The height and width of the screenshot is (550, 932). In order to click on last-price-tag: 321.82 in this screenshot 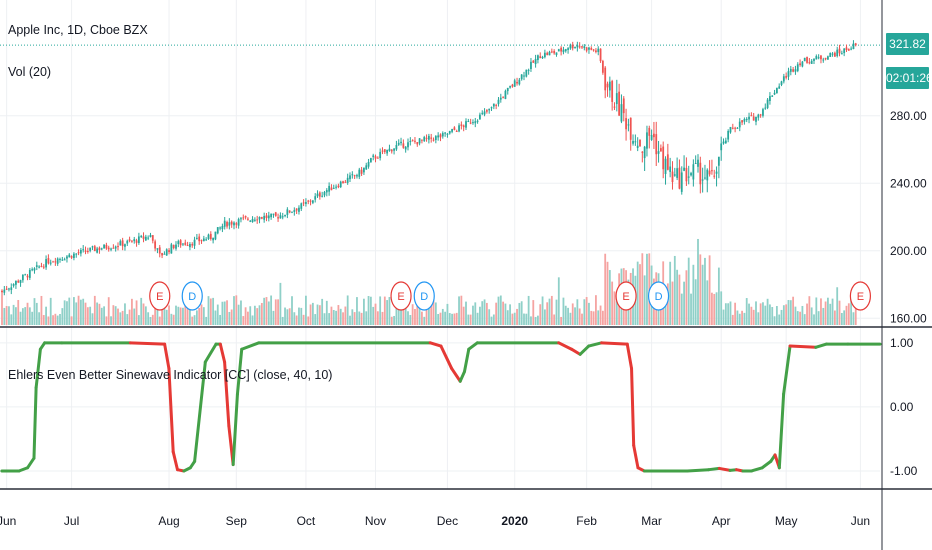, I will do `click(907, 44)`.